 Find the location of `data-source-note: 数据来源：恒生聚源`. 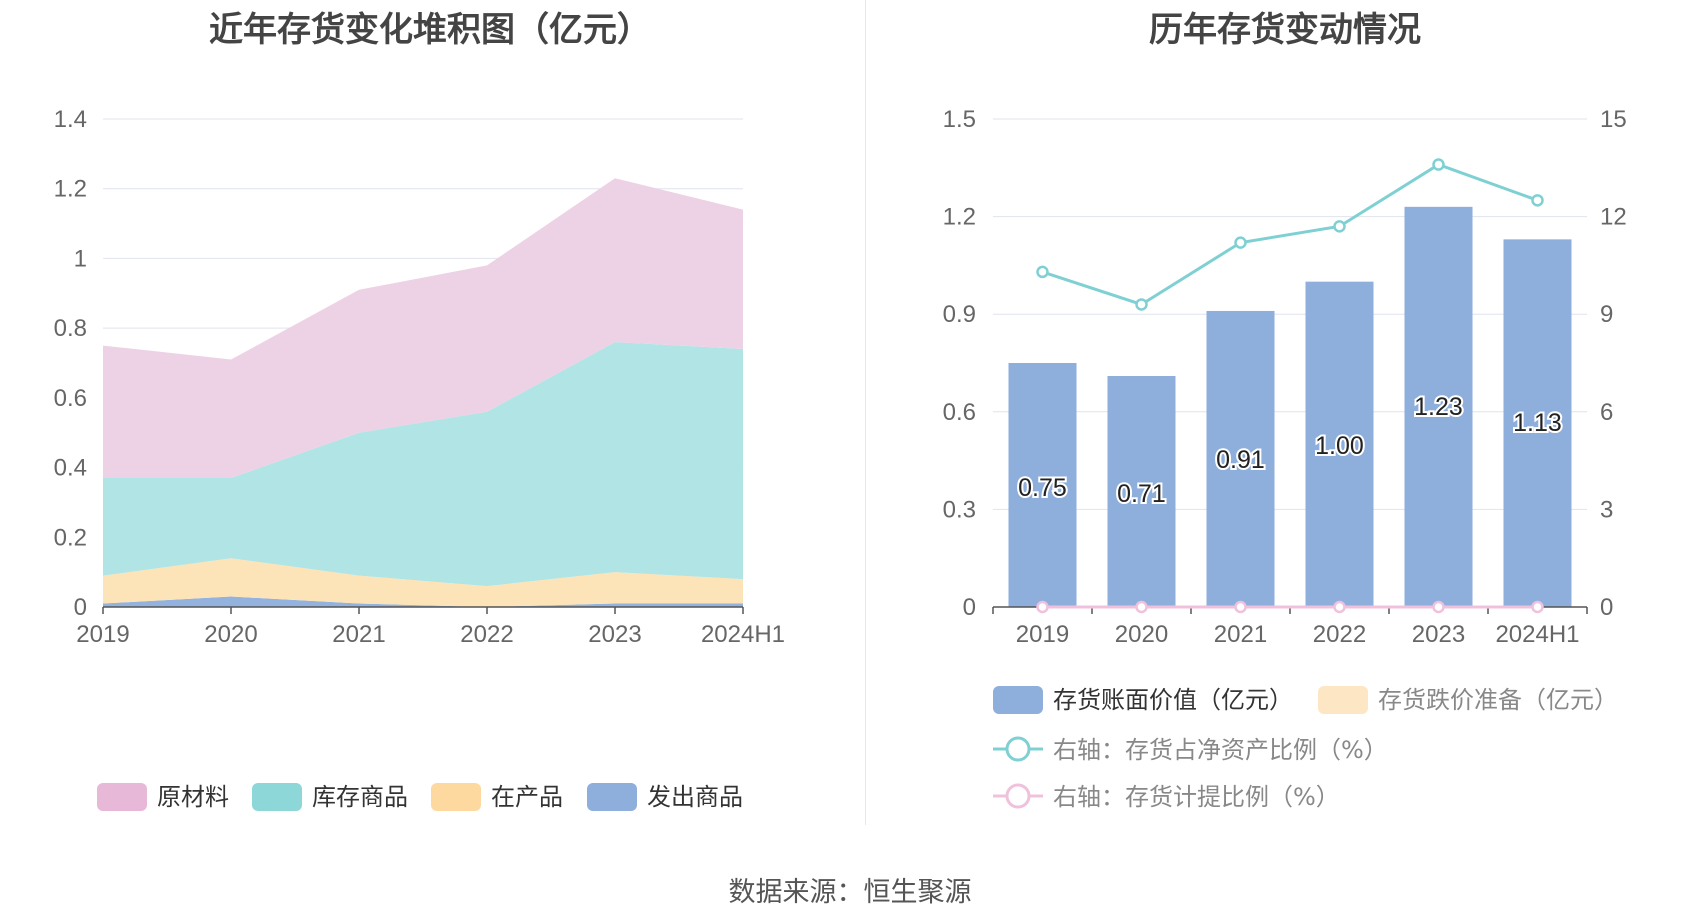

data-source-note: 数据来源：恒生聚源 is located at coordinates (850, 892).